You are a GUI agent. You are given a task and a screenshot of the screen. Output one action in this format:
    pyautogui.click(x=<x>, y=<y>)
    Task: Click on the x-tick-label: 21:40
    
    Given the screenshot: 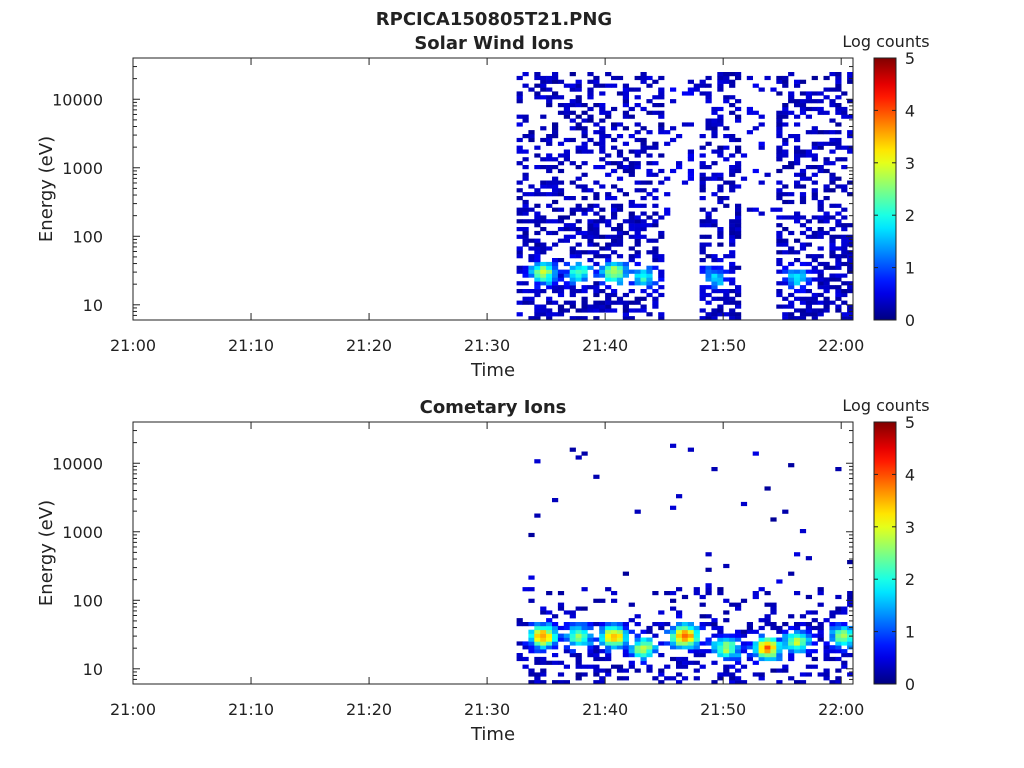 What is the action you would take?
    pyautogui.click(x=605, y=709)
    